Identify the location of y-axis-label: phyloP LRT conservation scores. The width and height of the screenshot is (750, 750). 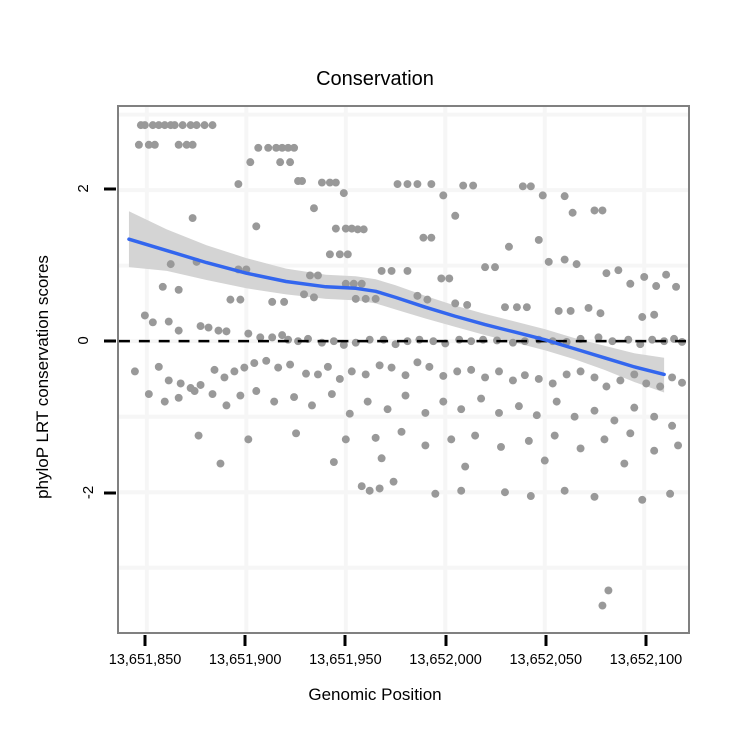
(42, 377).